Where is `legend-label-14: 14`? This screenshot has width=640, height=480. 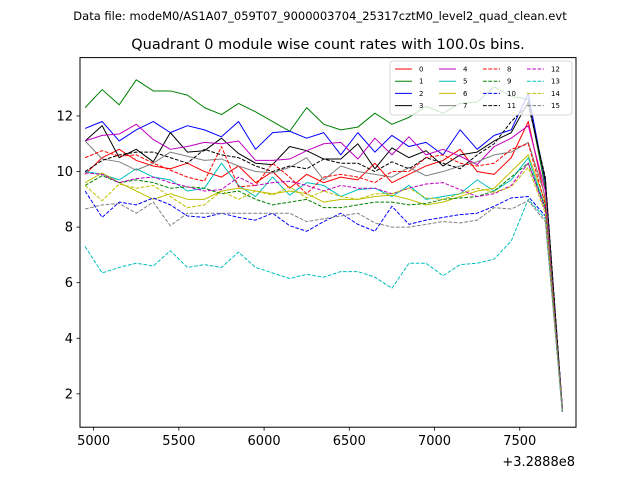
legend-label-14: 14 is located at coordinates (555, 94).